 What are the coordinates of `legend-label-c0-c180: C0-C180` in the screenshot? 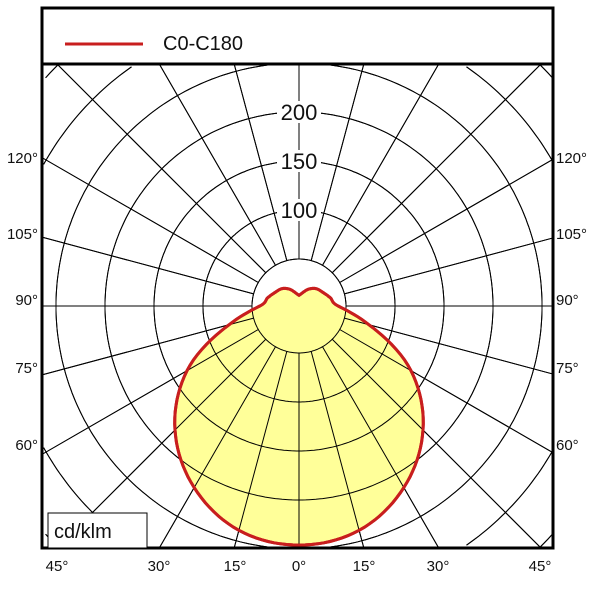 It's located at (203, 44).